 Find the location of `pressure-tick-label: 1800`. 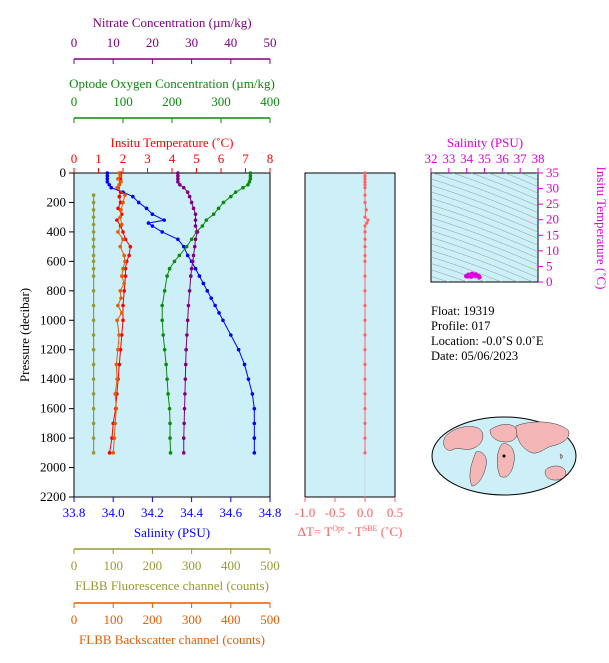

pressure-tick-label: 1800 is located at coordinates (53, 437).